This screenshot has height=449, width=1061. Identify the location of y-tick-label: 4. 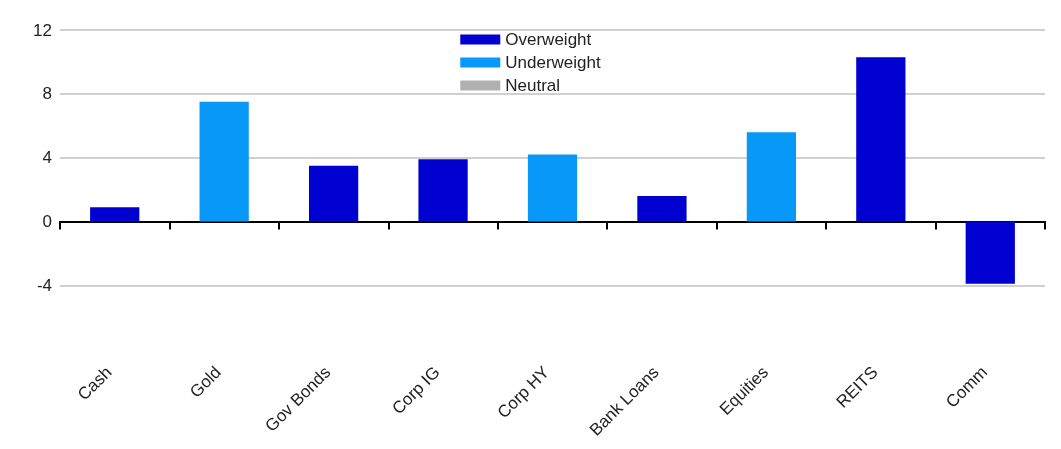
(47, 158).